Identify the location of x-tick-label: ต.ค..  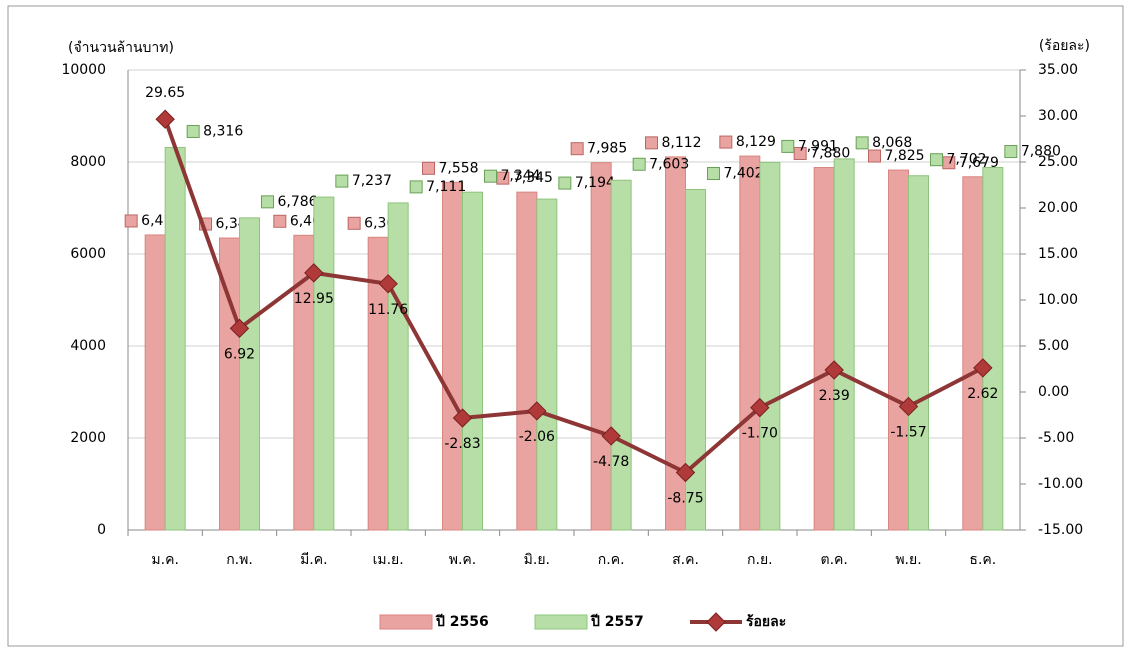
(833, 560).